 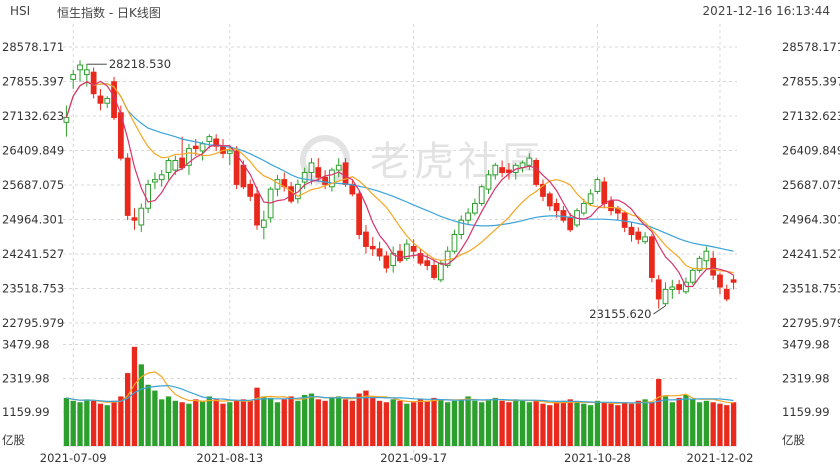 I want to click on price-axis-label-left: 22795.979, so click(x=33, y=323).